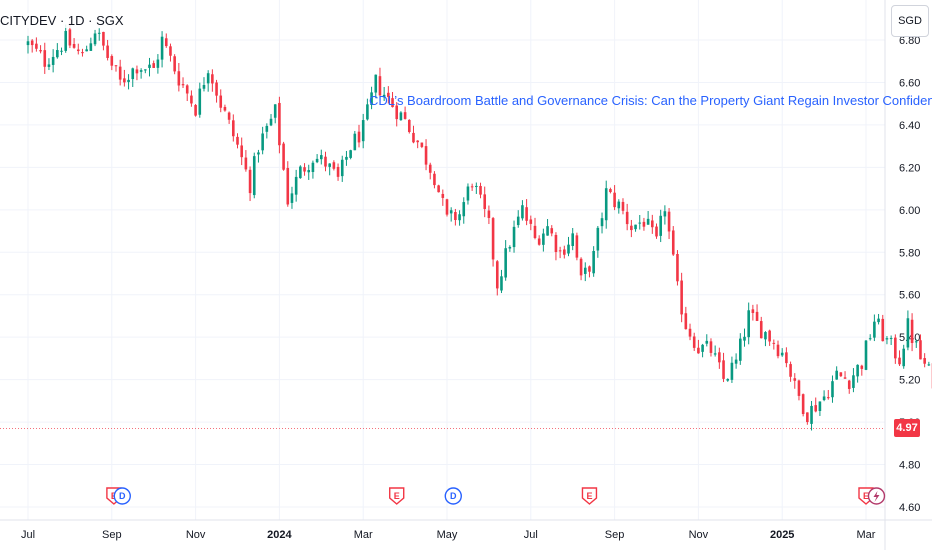 The image size is (932, 550). I want to click on svg-text: E, so click(397, 496).